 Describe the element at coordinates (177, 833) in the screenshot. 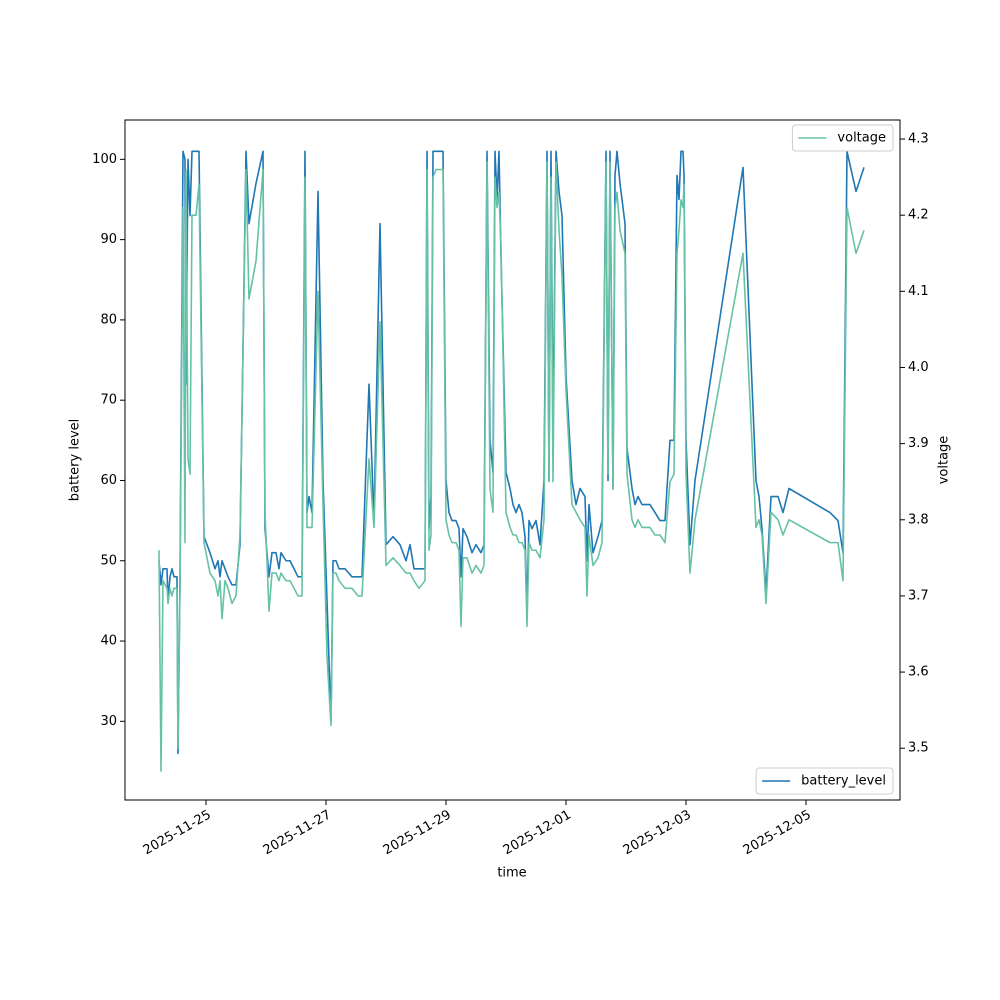

I see `x-tick-label: 2025-11-25` at that location.